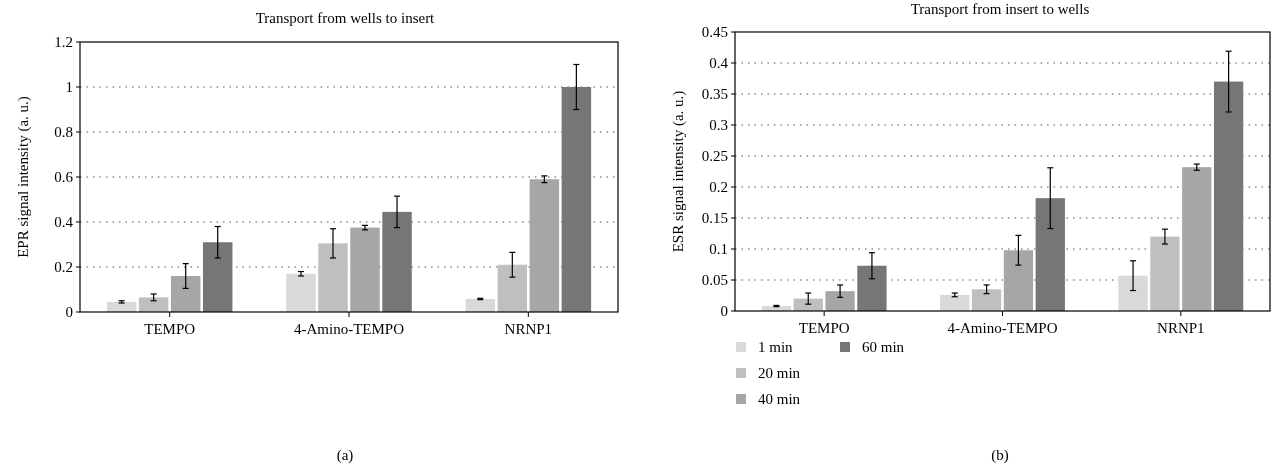  I want to click on y-axis-title: ESR signal intensity (a. u.), so click(678, 171).